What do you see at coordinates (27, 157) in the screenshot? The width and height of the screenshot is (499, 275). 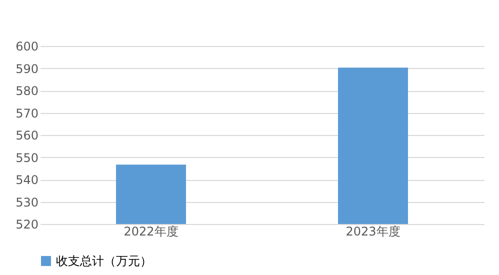 I see `y-tick-label: 550` at bounding box center [27, 157].